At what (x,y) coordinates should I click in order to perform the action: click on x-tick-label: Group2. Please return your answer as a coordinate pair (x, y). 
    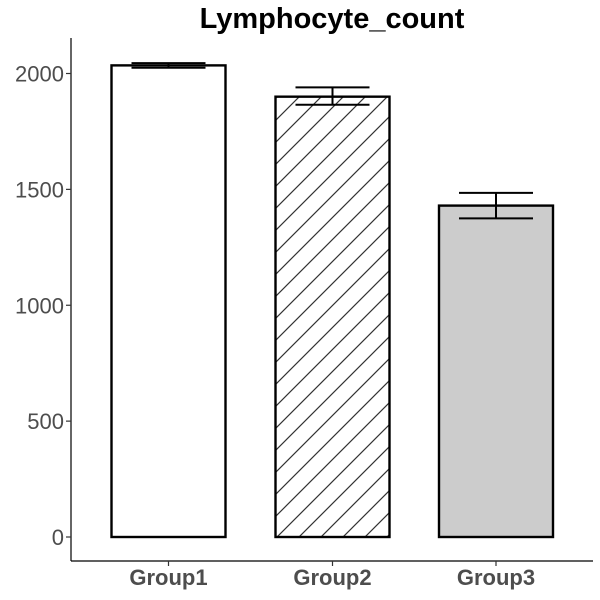
    Looking at the image, I should click on (332, 577).